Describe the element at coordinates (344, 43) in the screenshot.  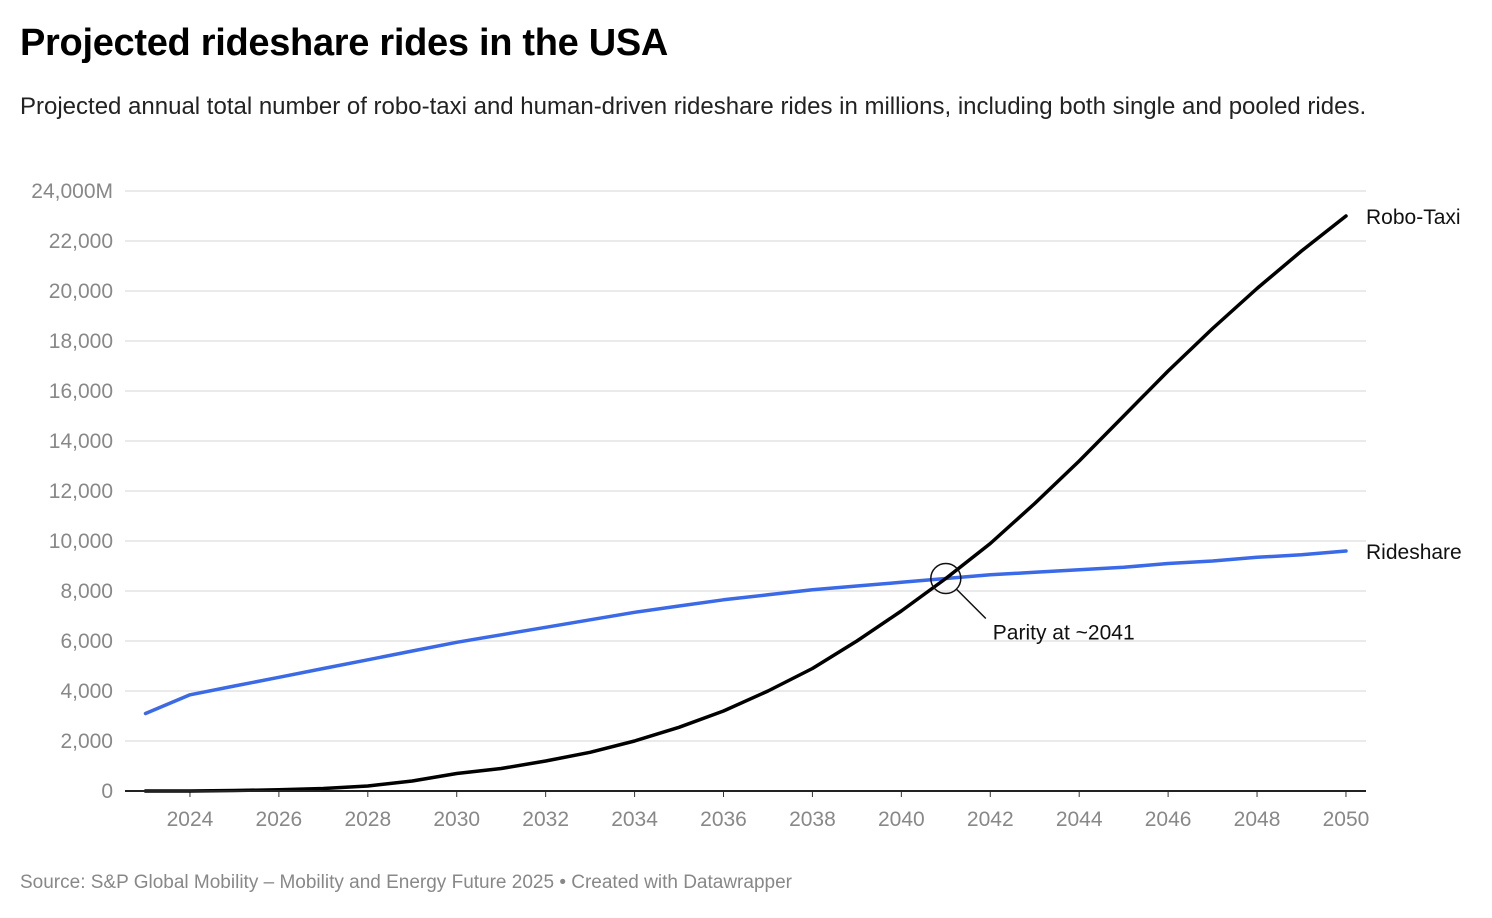
I see `chart-title: Projected rideshare rides in the USA` at that location.